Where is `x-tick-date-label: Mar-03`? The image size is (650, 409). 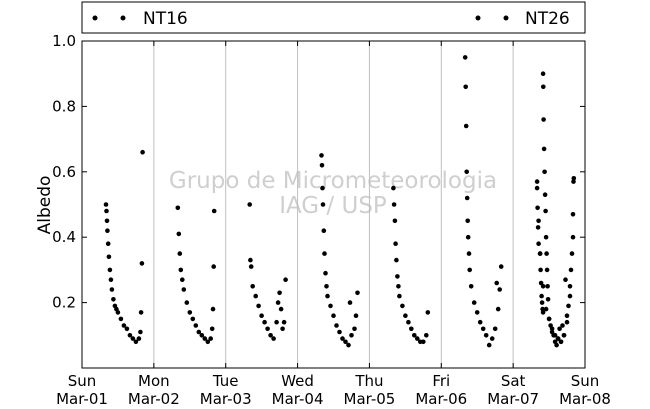
x-tick-date-label: Mar-03 is located at coordinates (226, 399).